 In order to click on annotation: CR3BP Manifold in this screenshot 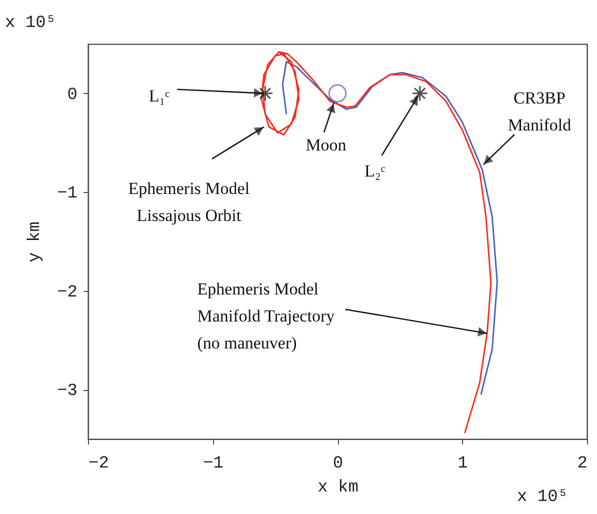, I will do `click(540, 111)`.